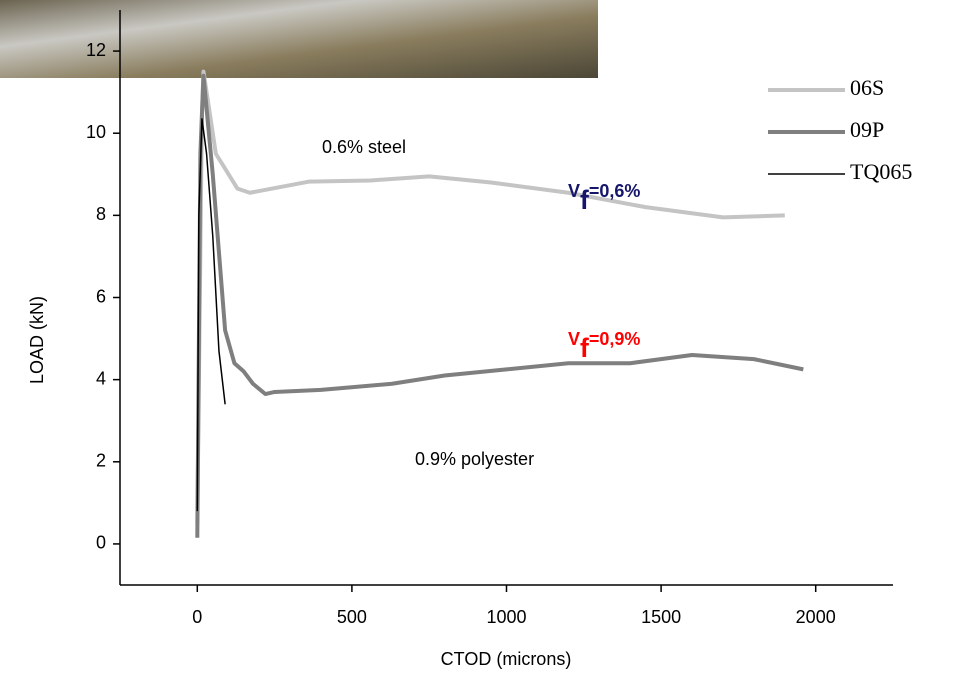  I want to click on y-tick-label: 8, so click(101, 214).